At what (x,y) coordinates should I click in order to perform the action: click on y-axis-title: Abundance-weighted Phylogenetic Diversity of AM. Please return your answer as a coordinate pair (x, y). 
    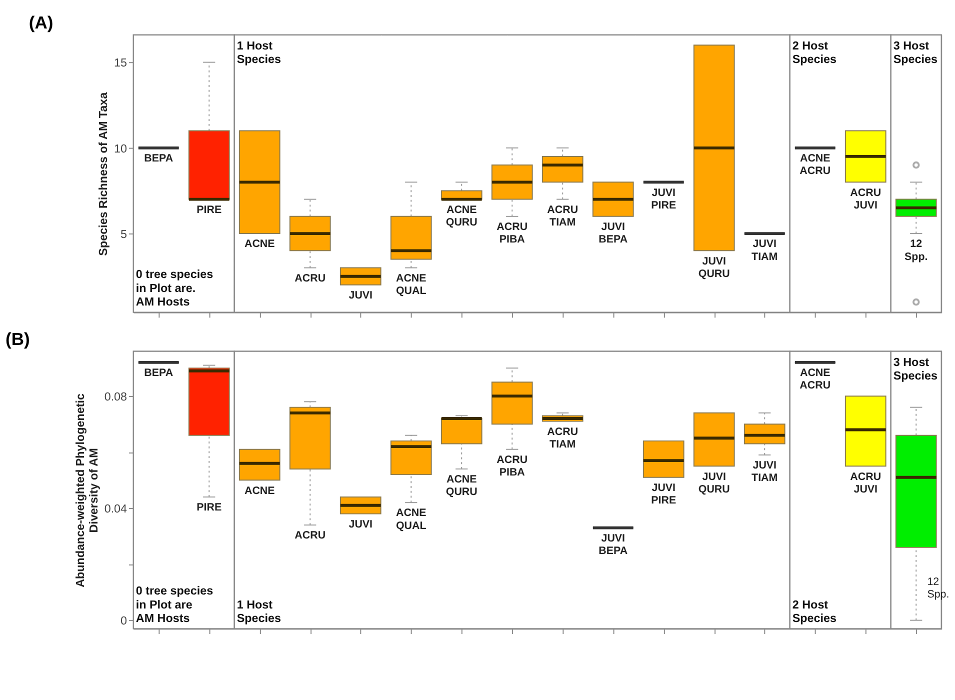
    Looking at the image, I should click on (87, 490).